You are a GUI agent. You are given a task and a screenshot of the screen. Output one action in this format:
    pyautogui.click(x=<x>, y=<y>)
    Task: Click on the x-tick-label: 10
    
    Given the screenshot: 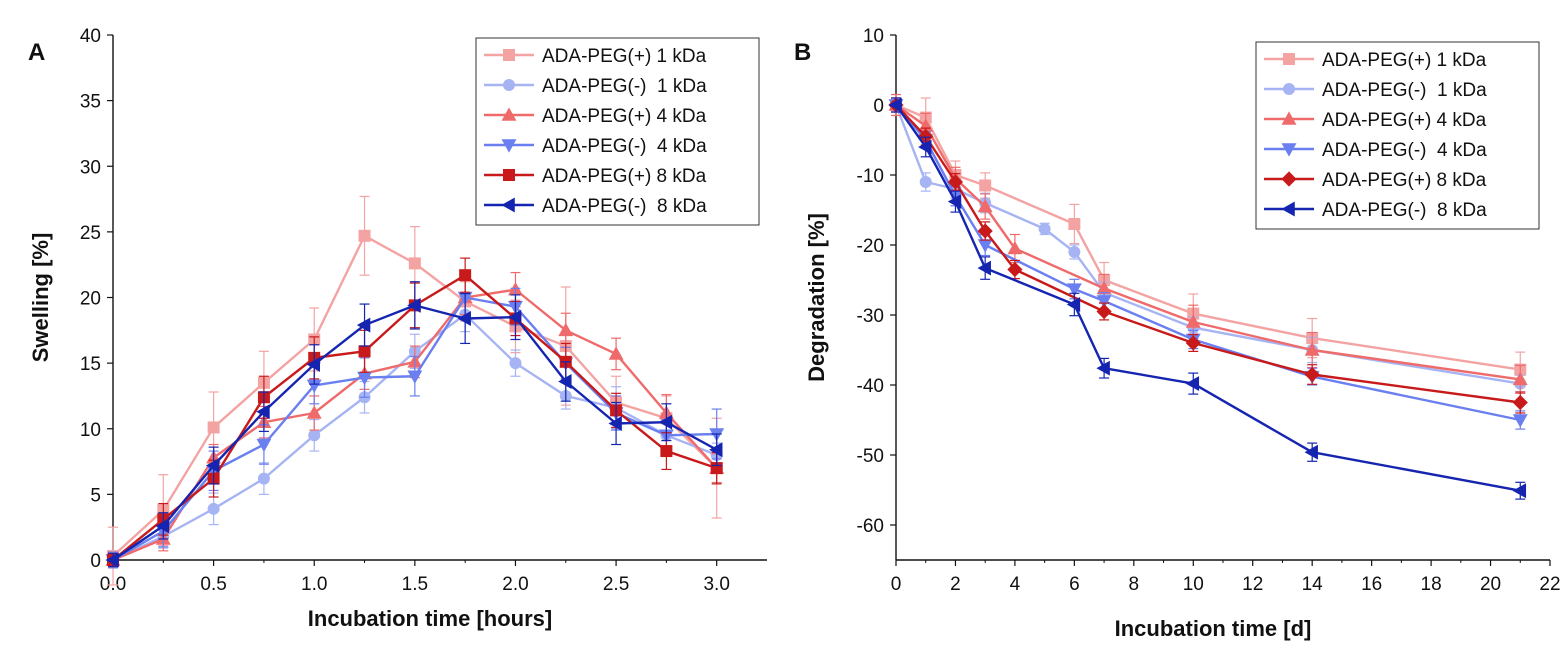 What is the action you would take?
    pyautogui.click(x=1193, y=584)
    